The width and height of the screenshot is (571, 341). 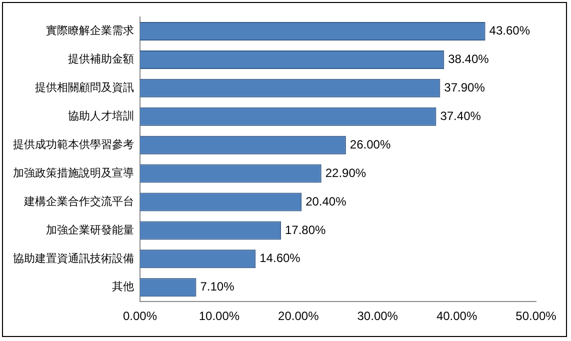 What do you see at coordinates (305, 229) in the screenshot?
I see `data-label: 17.80%` at bounding box center [305, 229].